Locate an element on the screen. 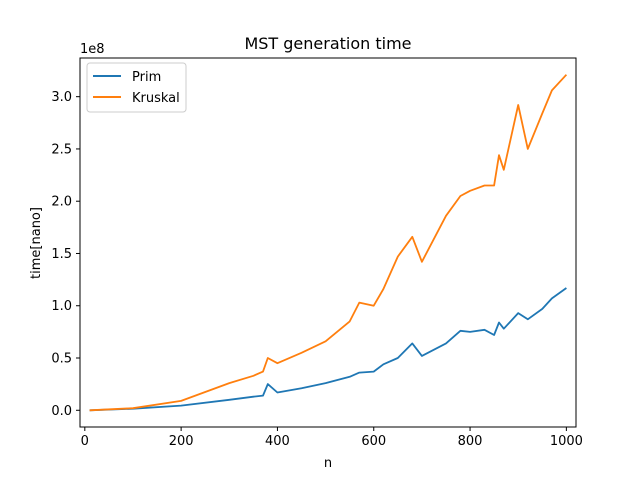 The width and height of the screenshot is (640, 480). y-tick-label: 0.5 is located at coordinates (61, 359).